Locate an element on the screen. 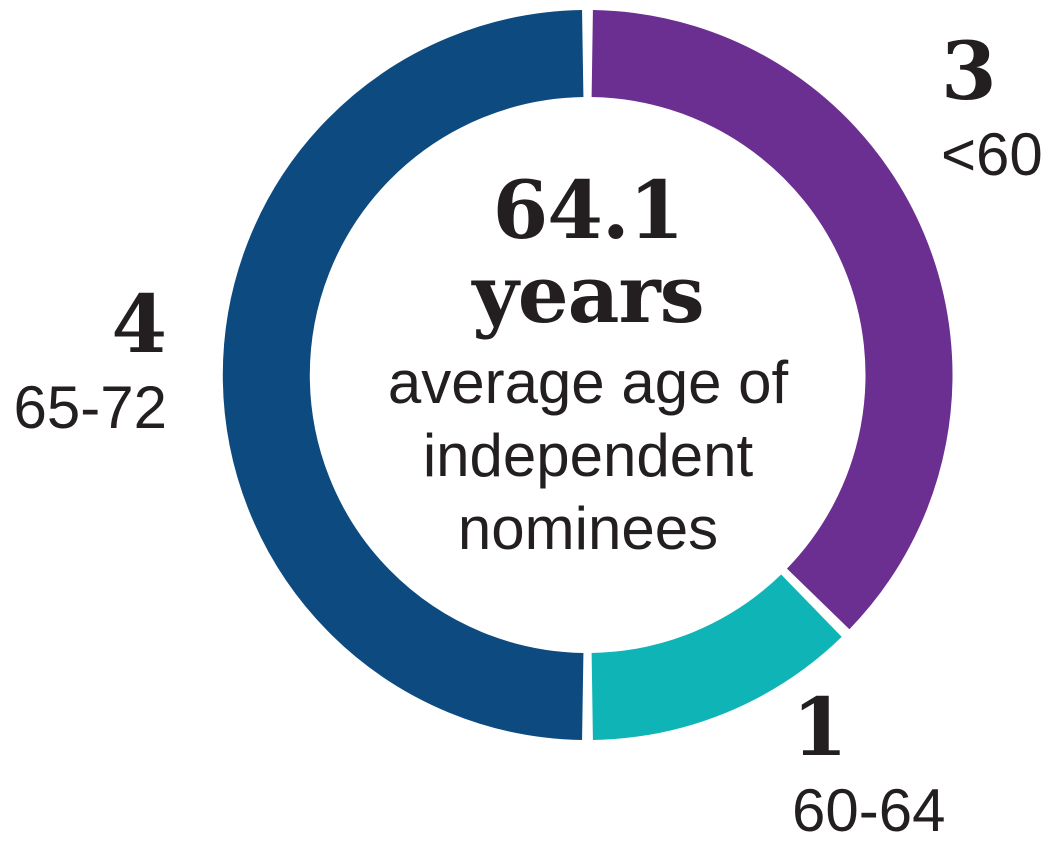  segment-label-60-64: 1 60-64 is located at coordinates (868, 764).